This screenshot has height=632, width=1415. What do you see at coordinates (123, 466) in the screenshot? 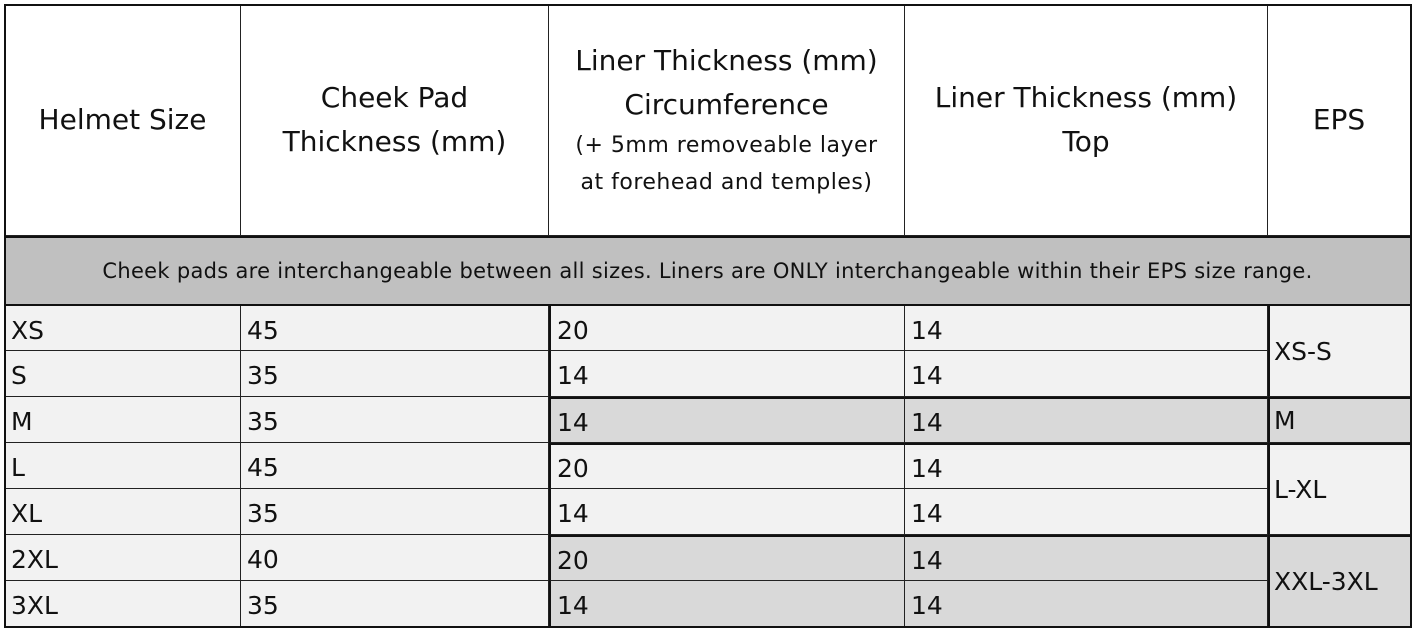
I see `cell-size: L` at bounding box center [123, 466].